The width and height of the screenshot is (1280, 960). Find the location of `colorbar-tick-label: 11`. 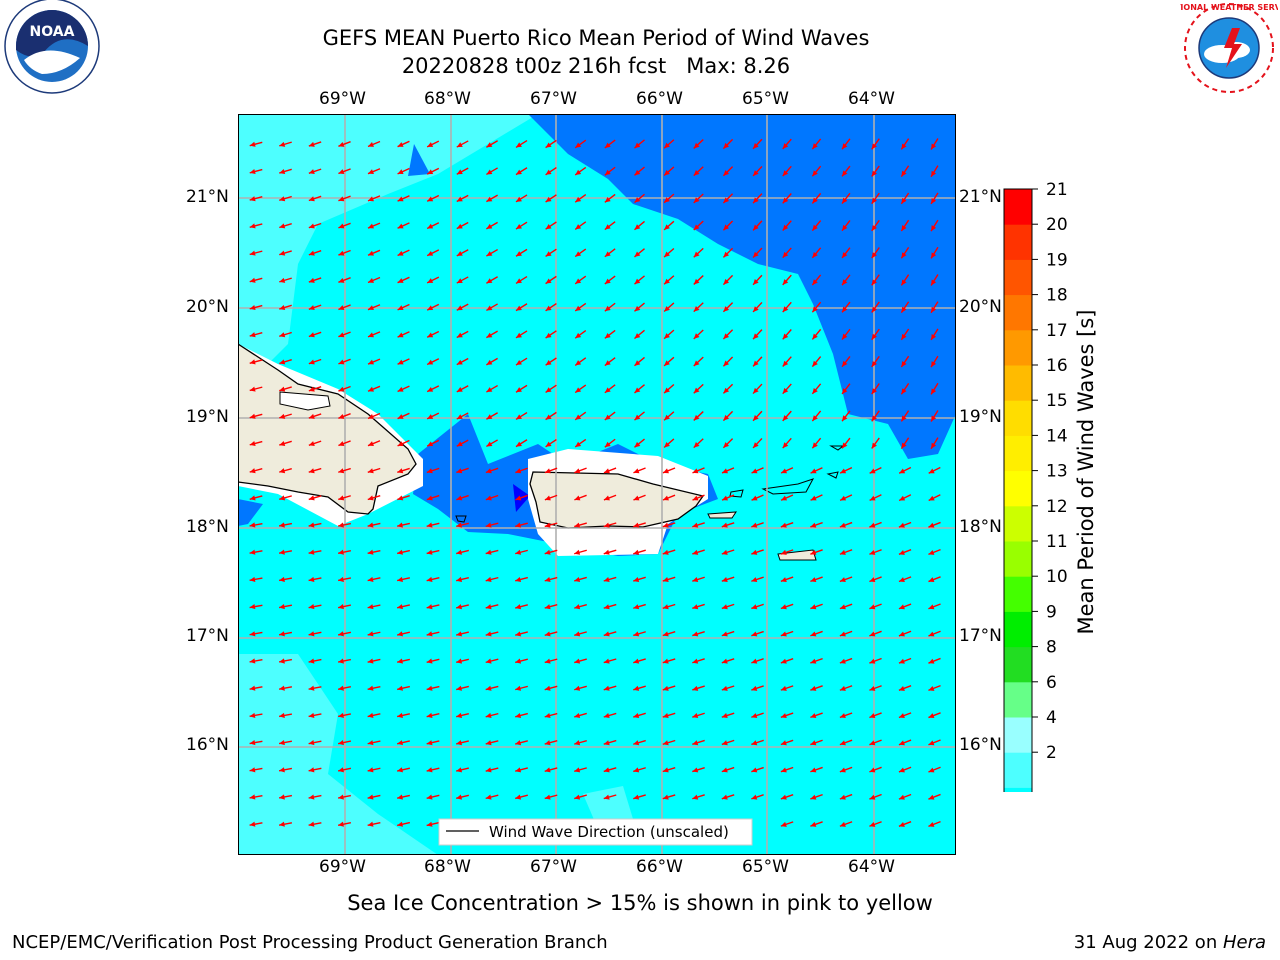

colorbar-tick-label: 11 is located at coordinates (1057, 542).